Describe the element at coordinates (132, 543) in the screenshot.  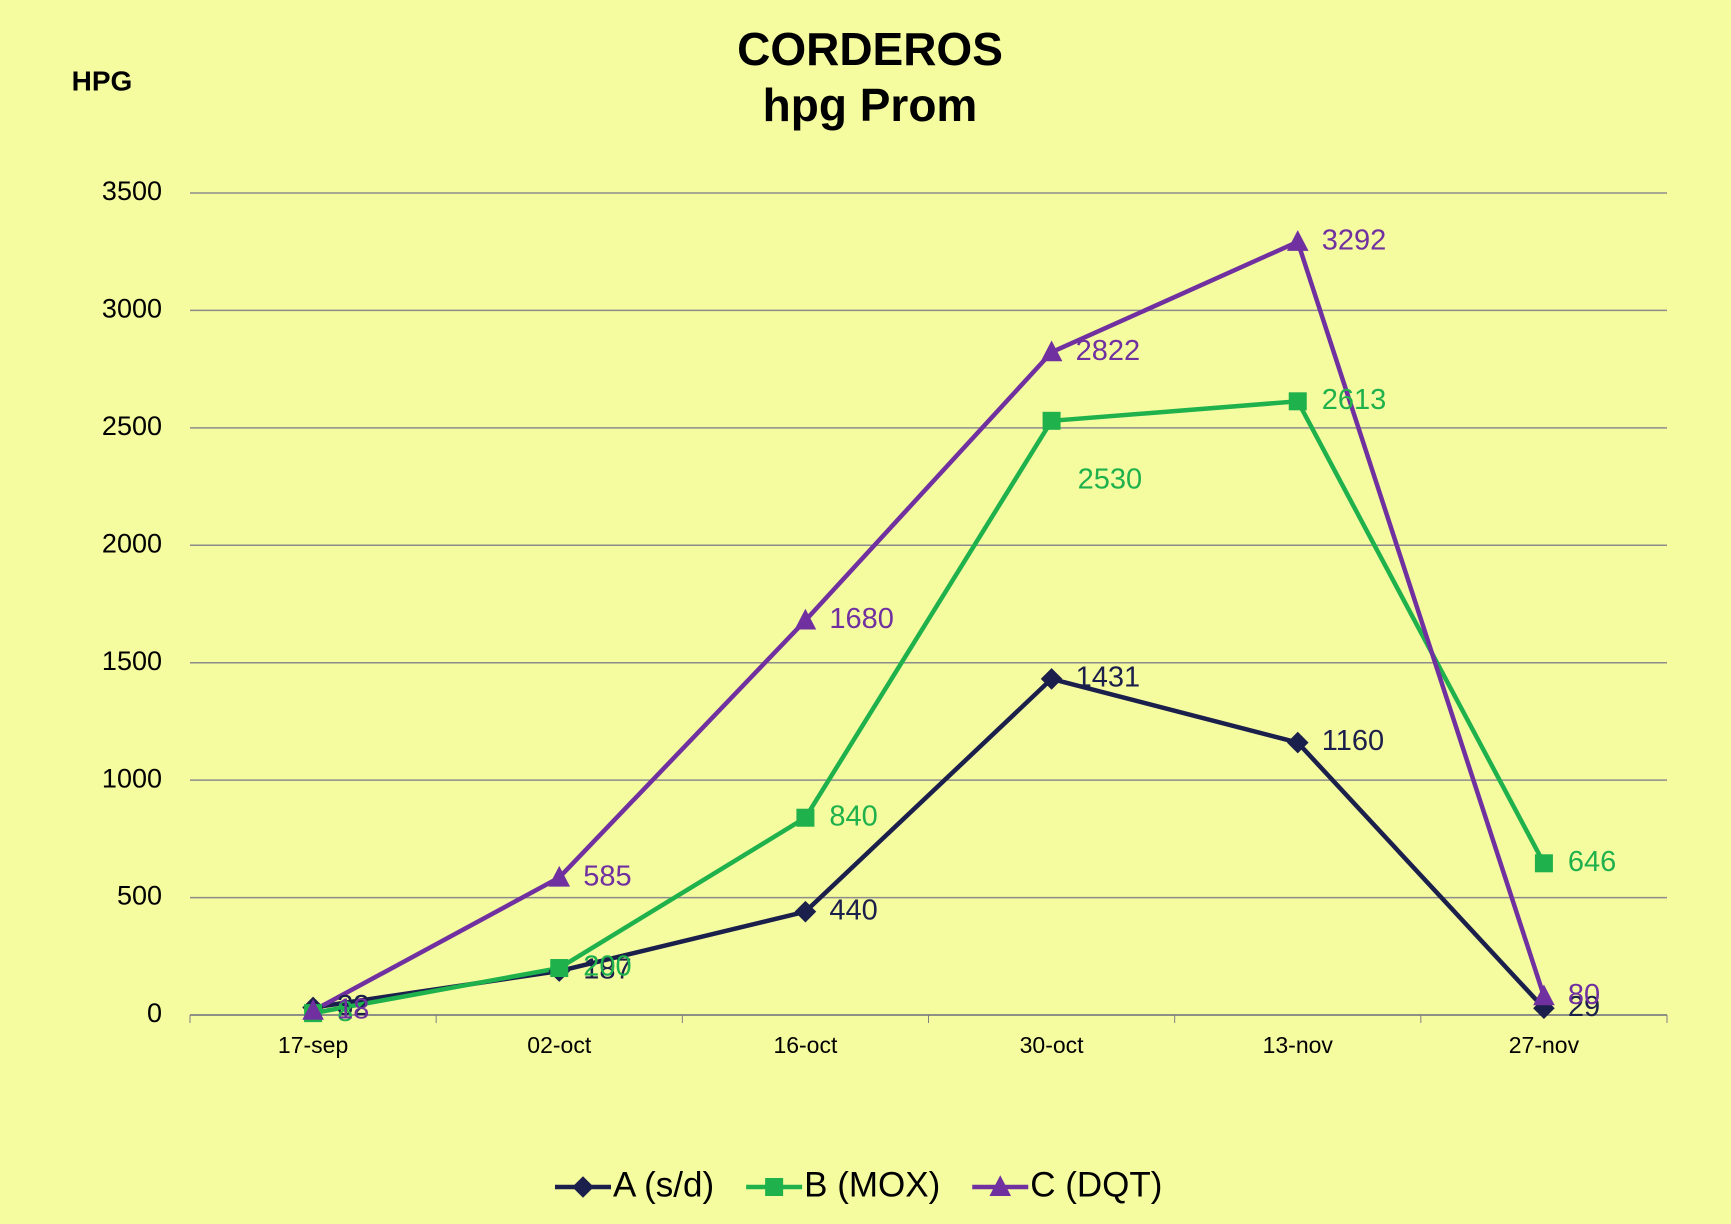
I see `y-tick-label: 2000` at that location.